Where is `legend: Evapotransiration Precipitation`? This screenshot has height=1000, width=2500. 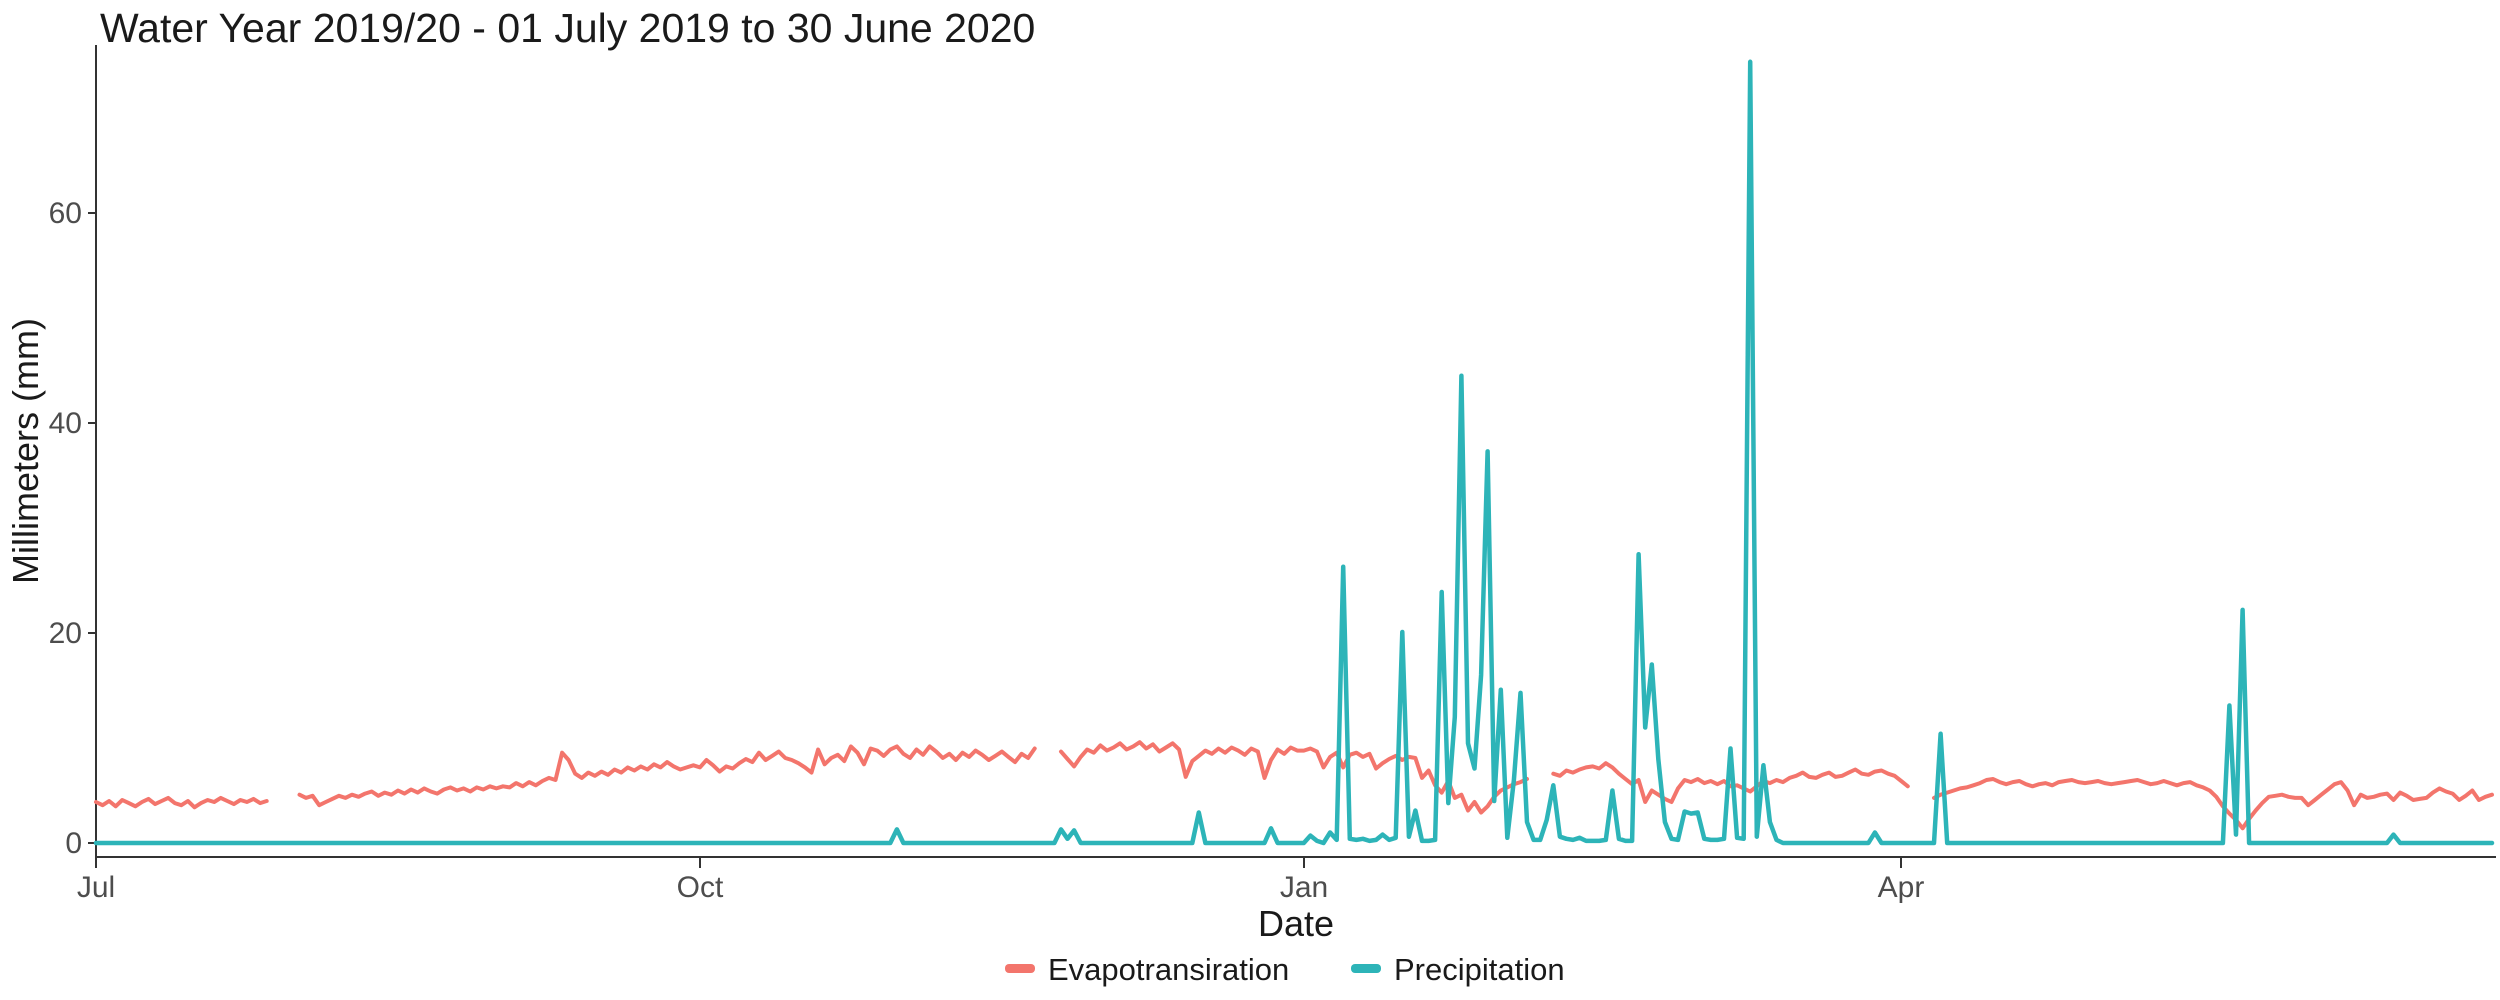
legend: Evapotransiration Precipitation is located at coordinates (1285, 969).